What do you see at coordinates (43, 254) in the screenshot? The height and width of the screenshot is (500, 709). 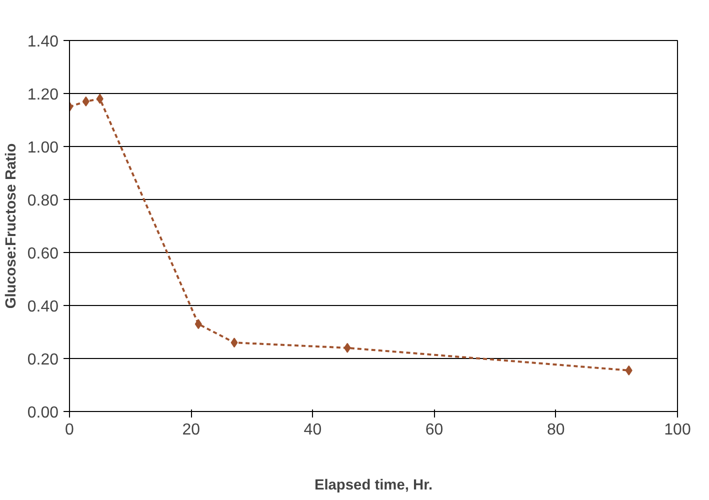 I see `y-tick-label: 0.60` at bounding box center [43, 254].